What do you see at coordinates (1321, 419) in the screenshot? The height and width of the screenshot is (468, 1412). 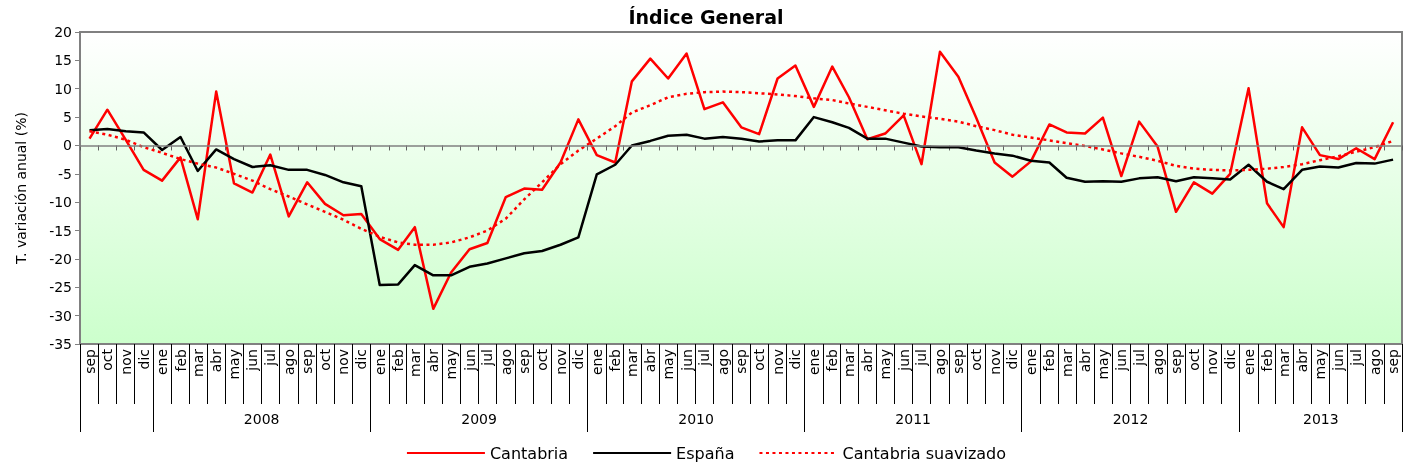 I see `text: 2013` at bounding box center [1321, 419].